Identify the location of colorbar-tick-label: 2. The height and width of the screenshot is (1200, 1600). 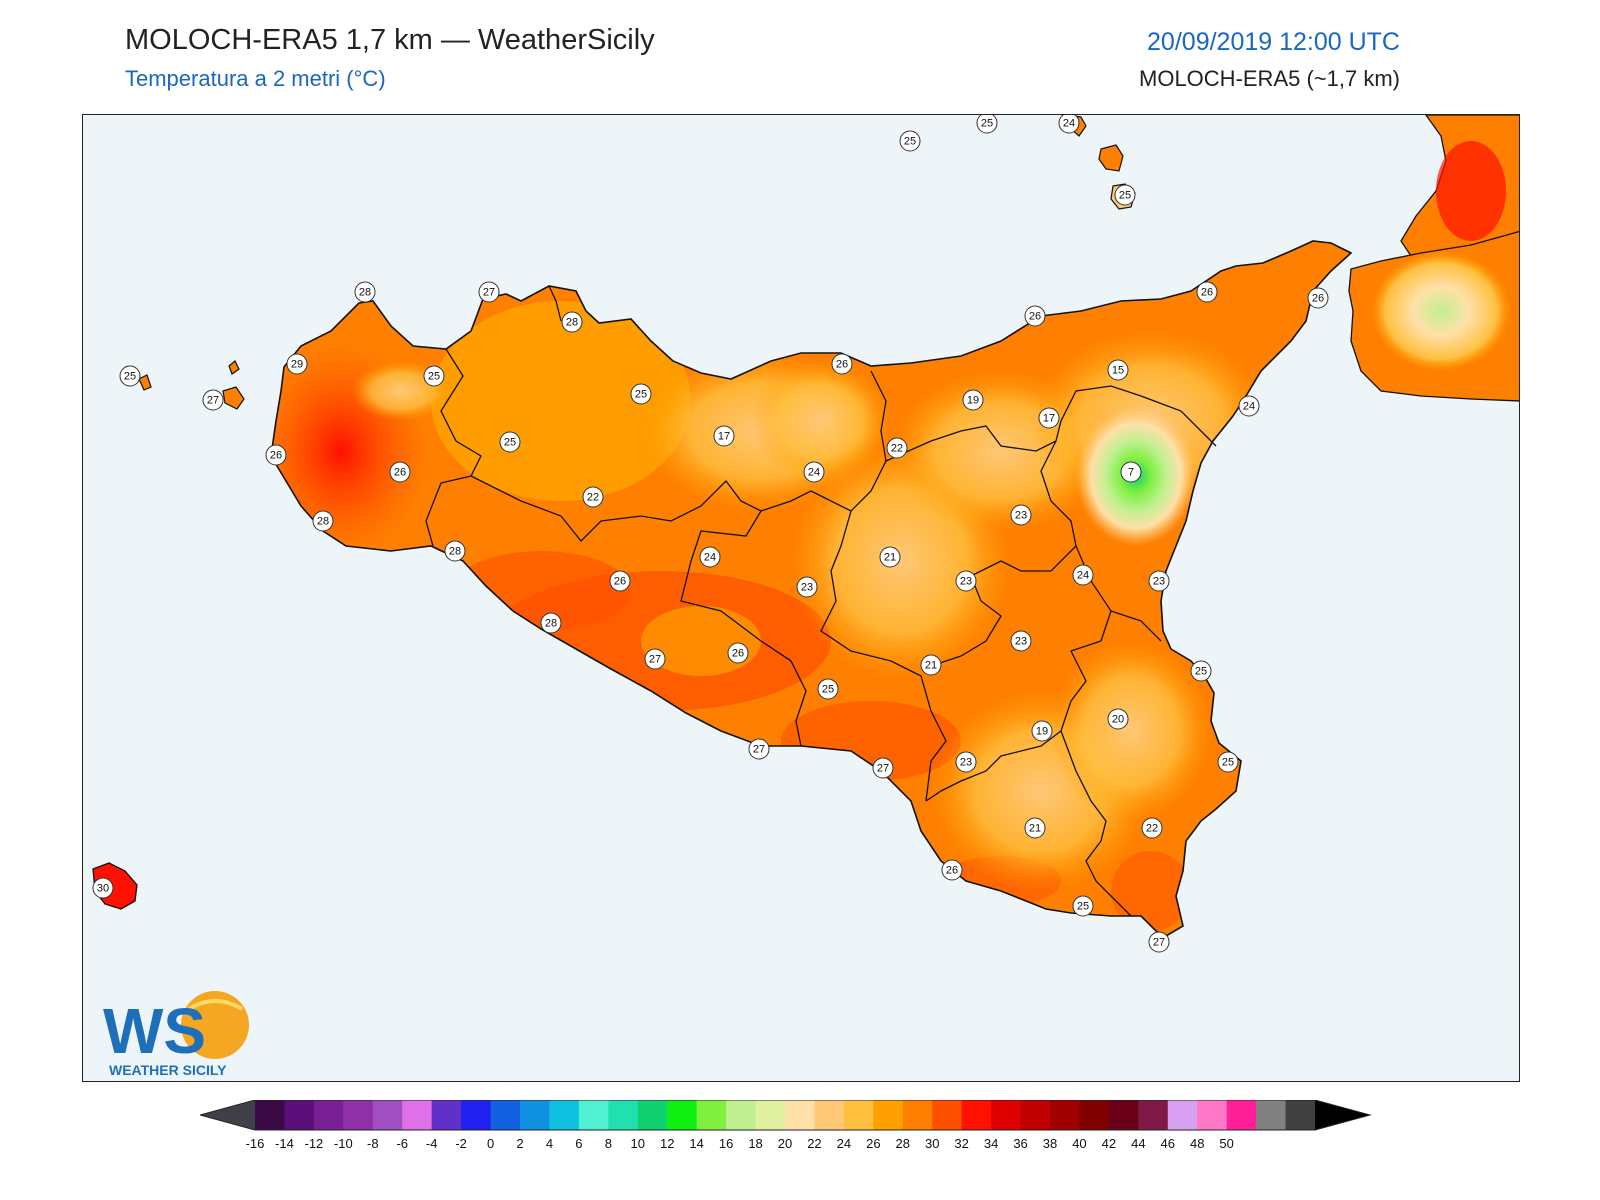
(519, 1143).